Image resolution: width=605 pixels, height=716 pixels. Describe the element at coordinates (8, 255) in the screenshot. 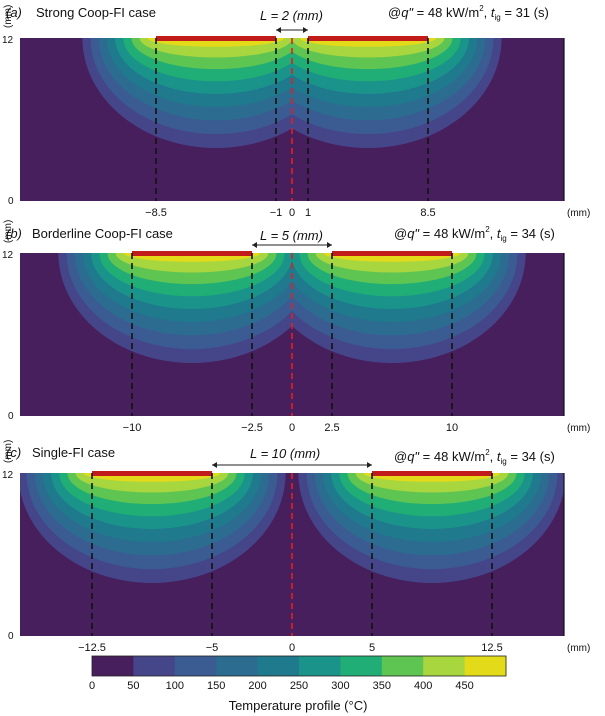

I see `panel-b-y-tick-top: 12` at that location.